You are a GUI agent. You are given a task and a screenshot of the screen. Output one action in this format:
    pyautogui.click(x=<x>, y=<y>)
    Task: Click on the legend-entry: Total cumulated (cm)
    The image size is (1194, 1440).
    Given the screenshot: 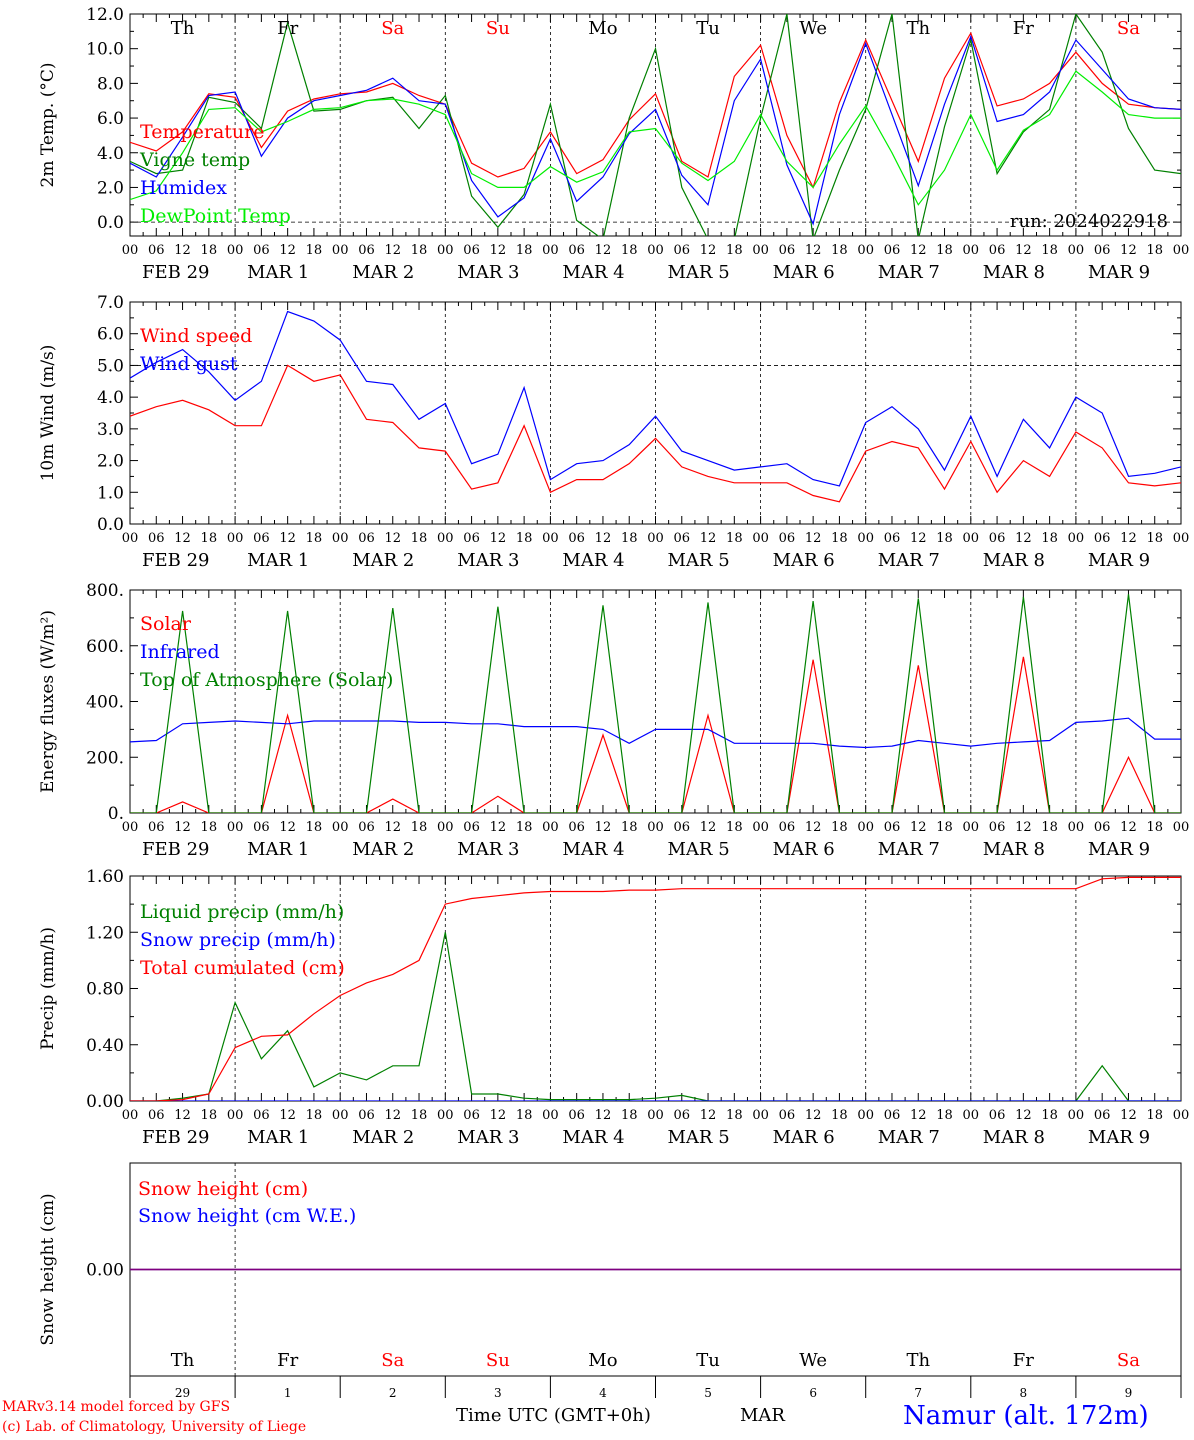 What is the action you would take?
    pyautogui.click(x=242, y=968)
    